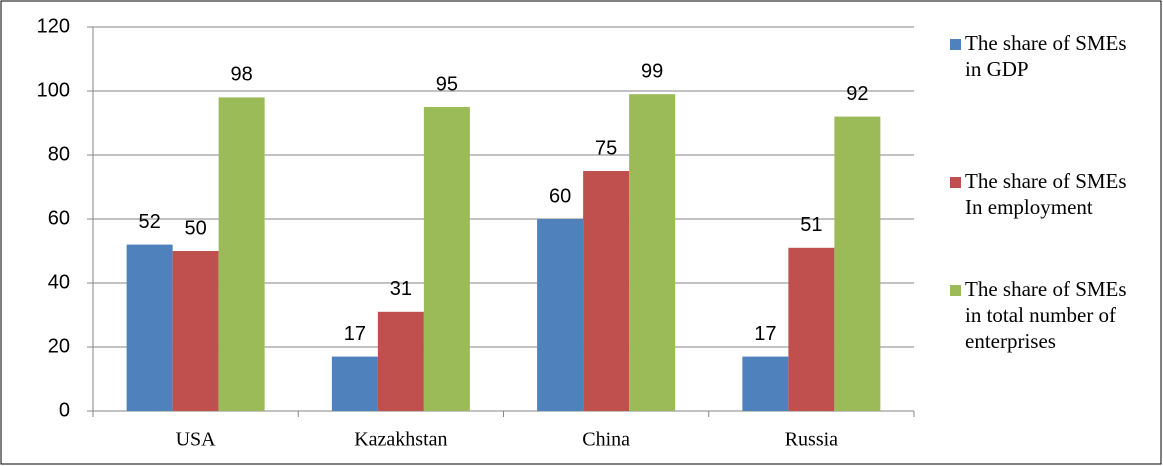 The height and width of the screenshot is (466, 1163). I want to click on legend-item: The share of SMEs in GDP, so click(1050, 56).